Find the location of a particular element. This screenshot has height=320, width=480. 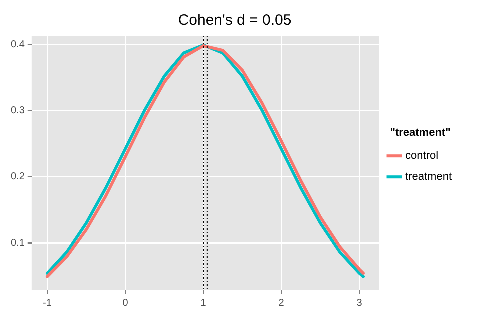

x-tick-label: 2 is located at coordinates (281, 303).